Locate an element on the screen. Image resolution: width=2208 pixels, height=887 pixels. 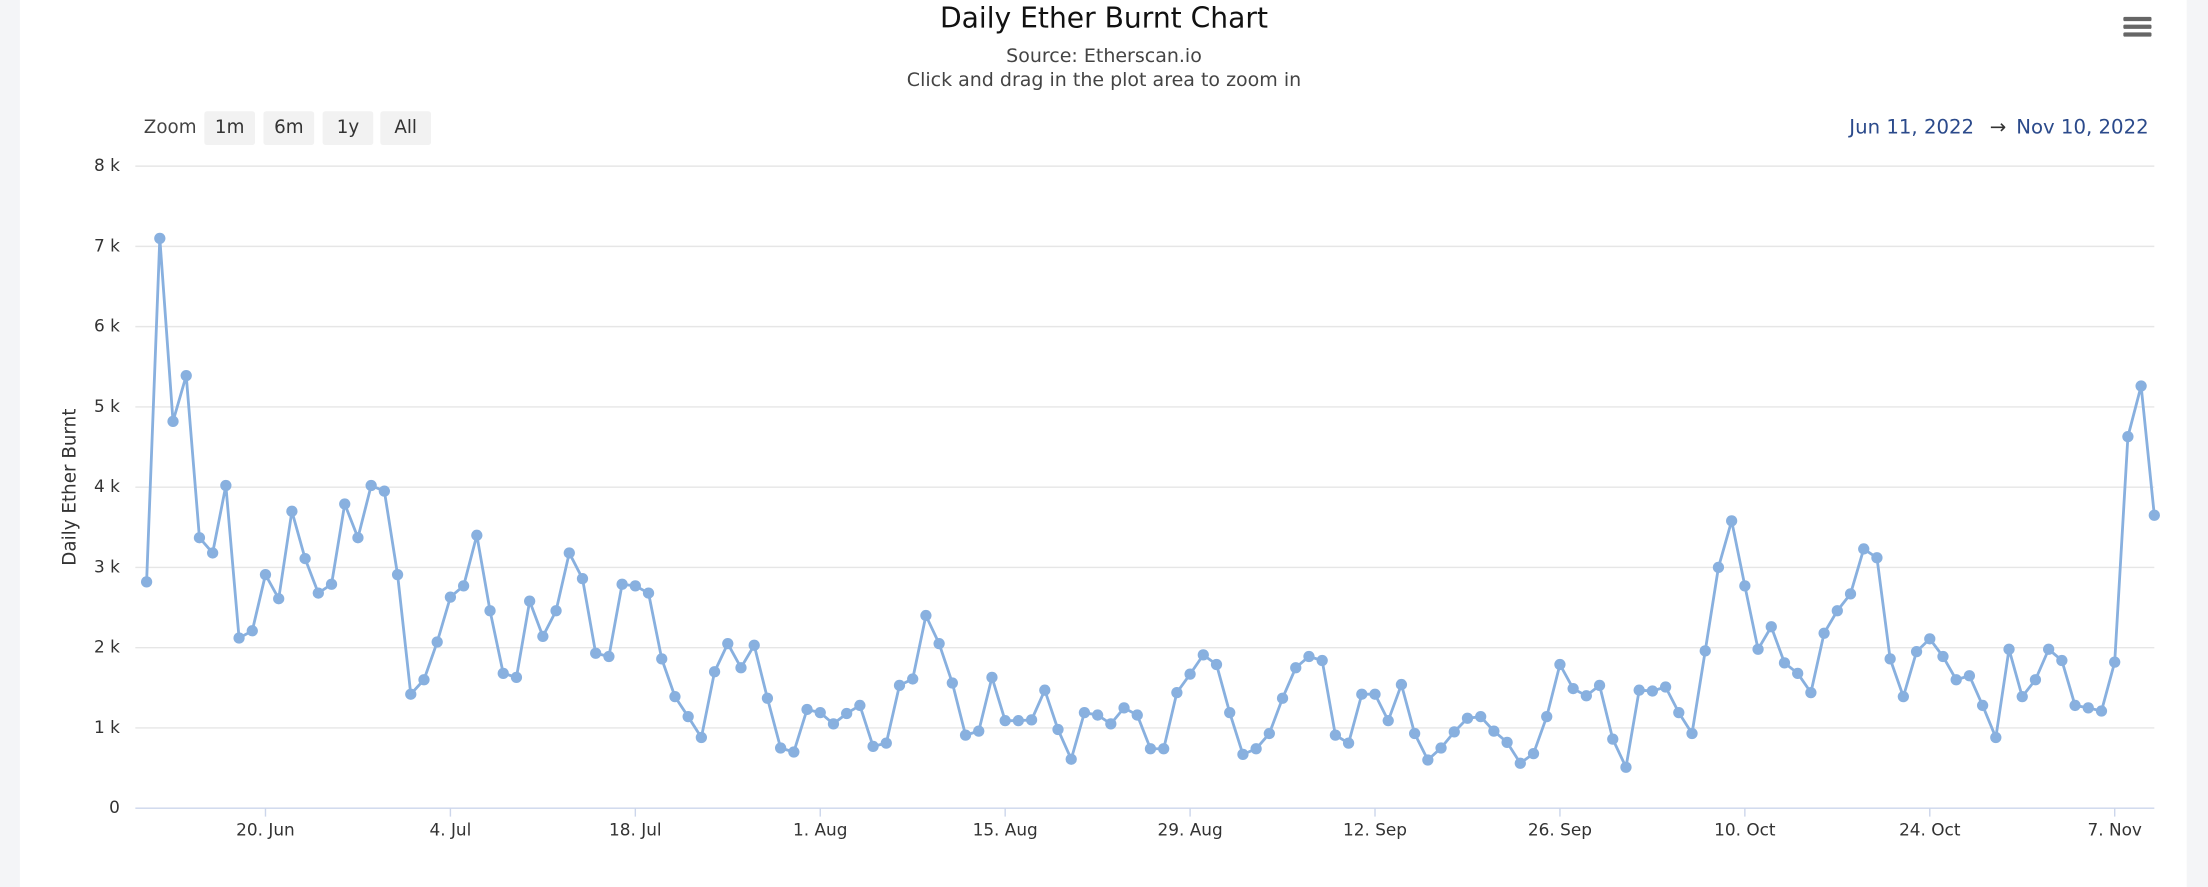
zoom-button-label: 1y is located at coordinates (348, 127).